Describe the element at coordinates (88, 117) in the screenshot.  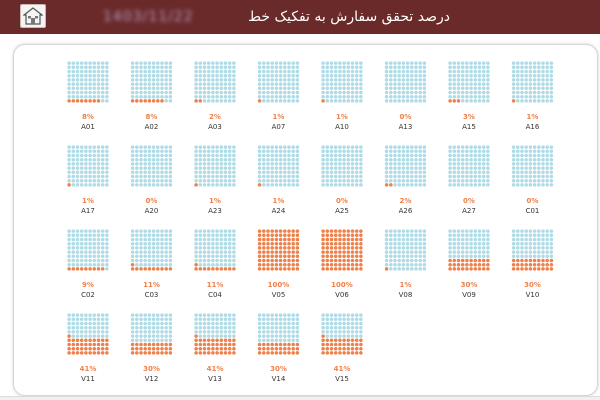
I see `percent-label-A01: 8%` at that location.